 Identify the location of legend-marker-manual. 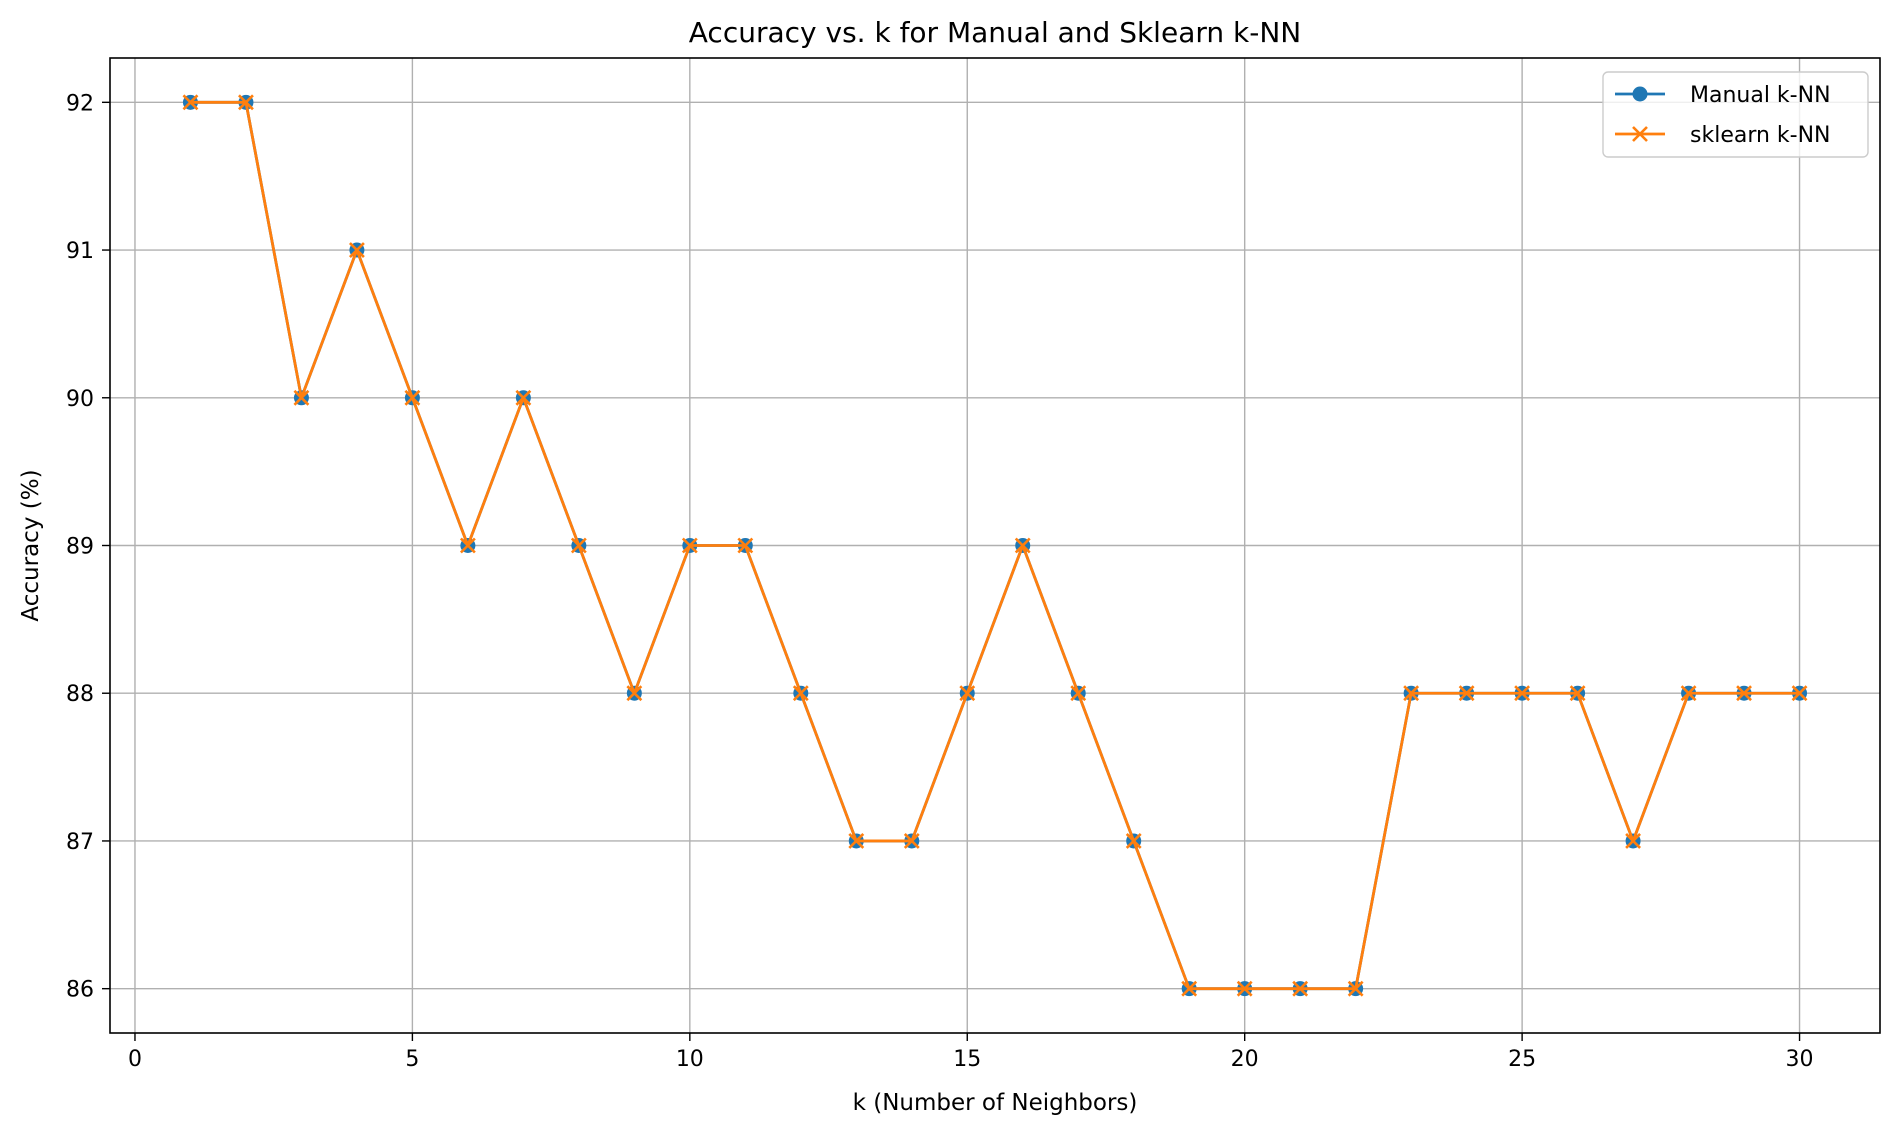
(1640, 94).